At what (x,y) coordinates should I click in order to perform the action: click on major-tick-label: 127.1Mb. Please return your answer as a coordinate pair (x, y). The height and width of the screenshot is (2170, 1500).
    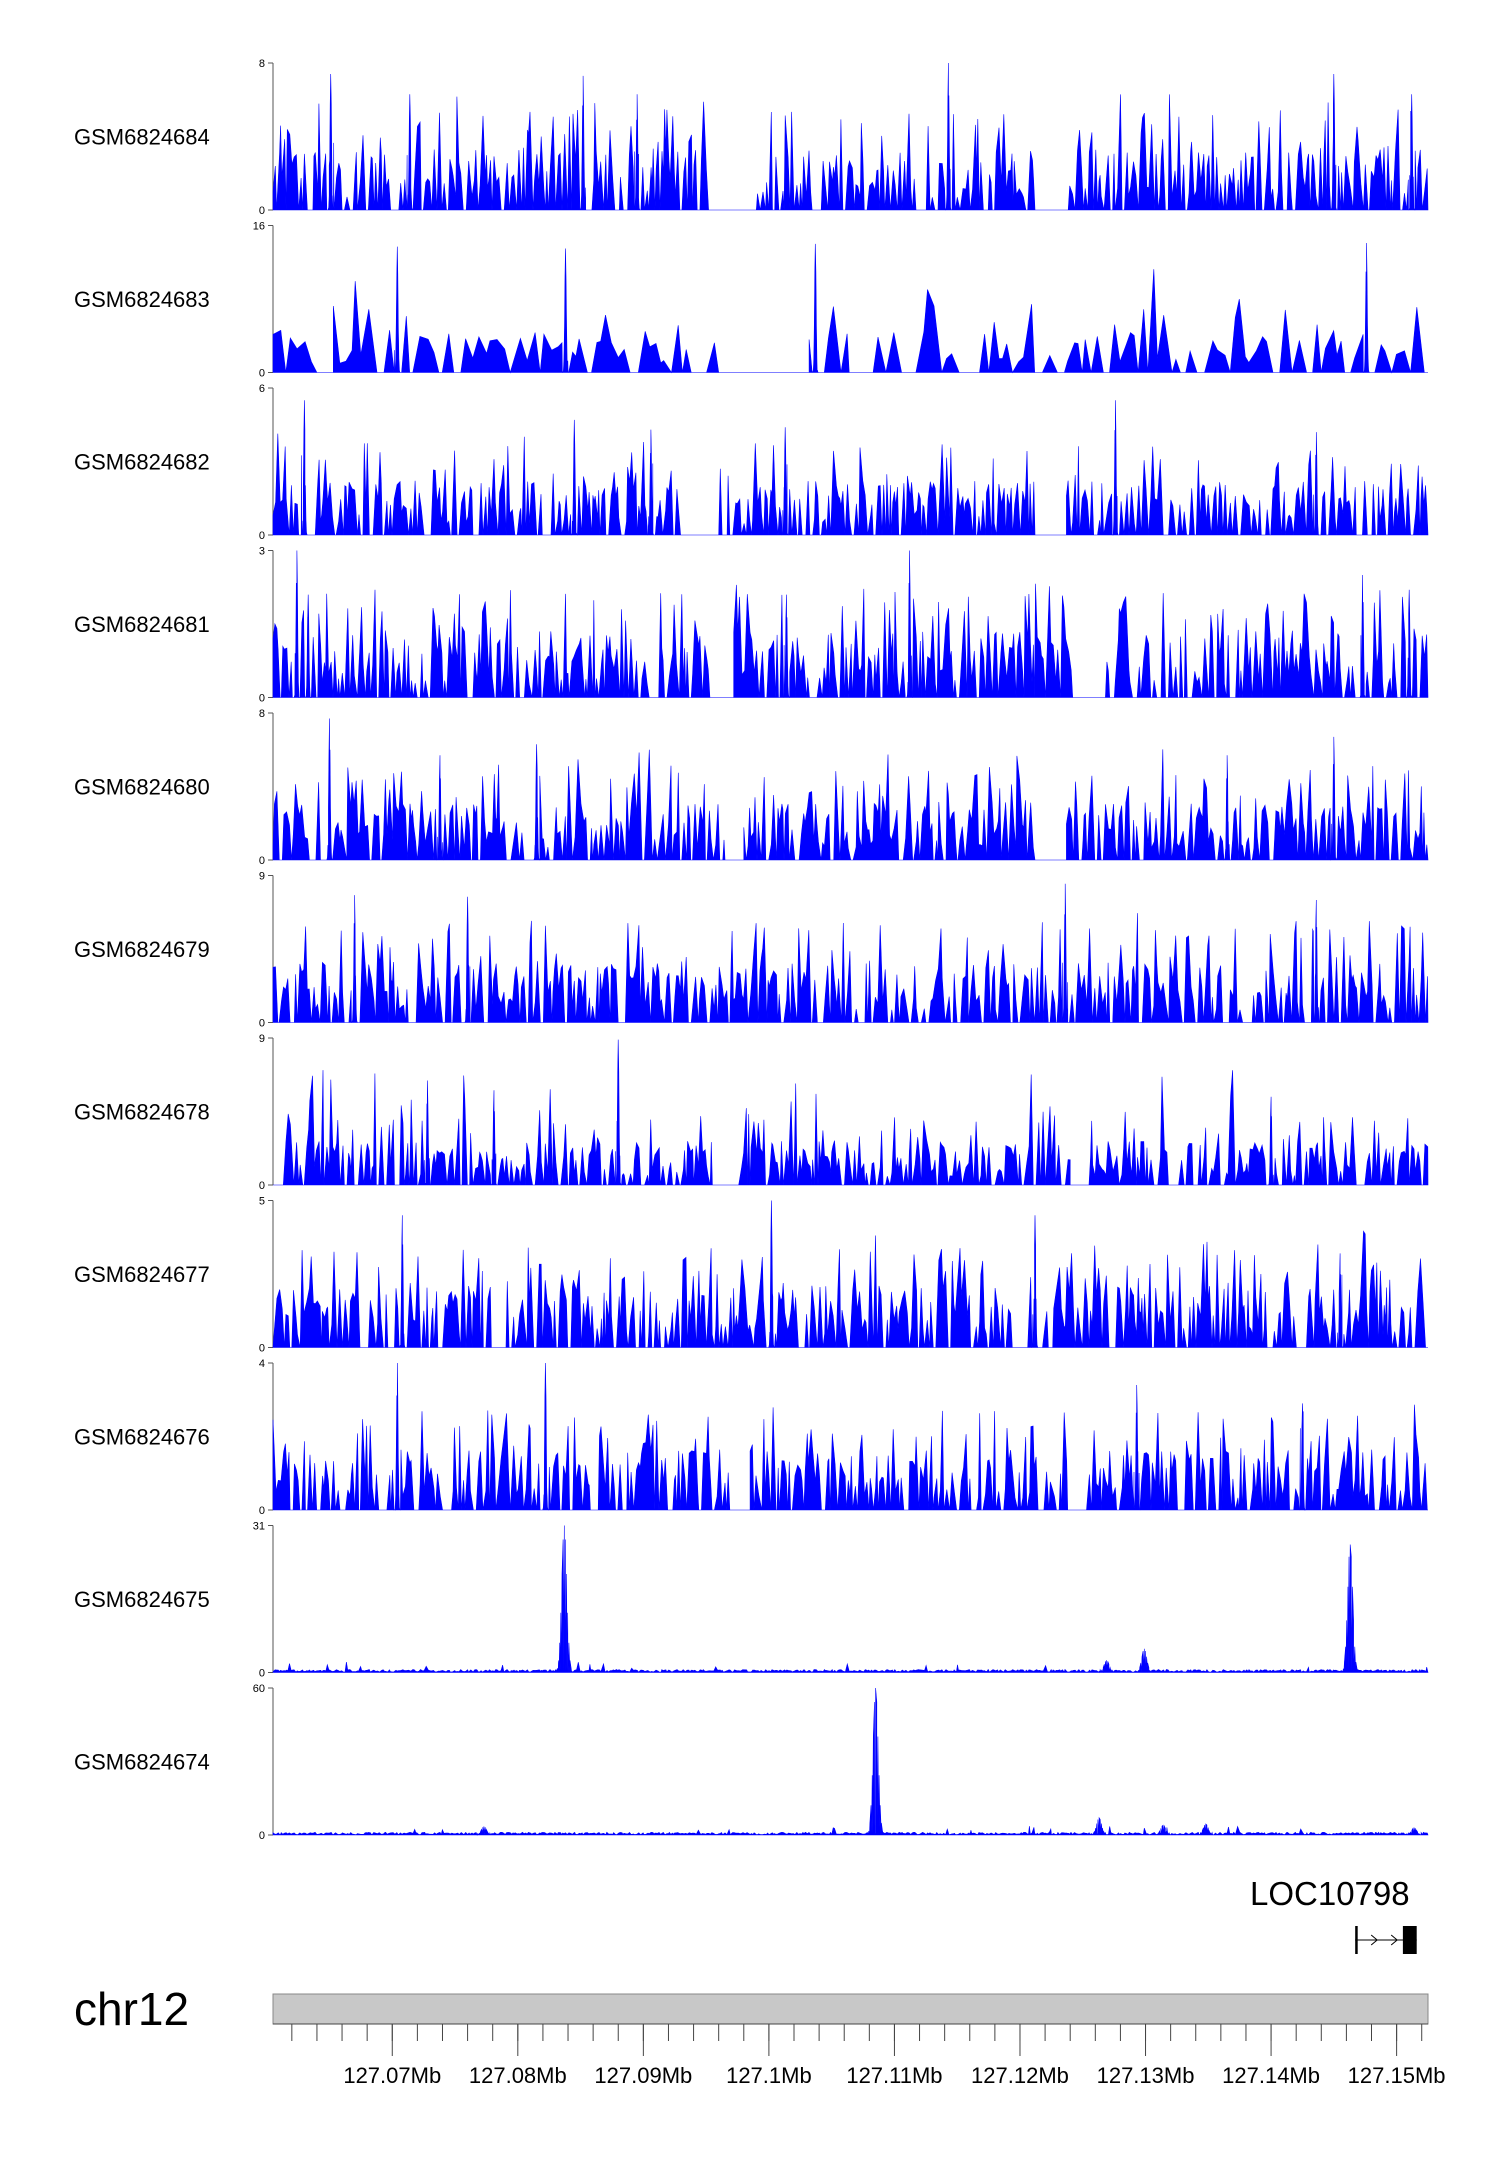
    Looking at the image, I should click on (769, 2075).